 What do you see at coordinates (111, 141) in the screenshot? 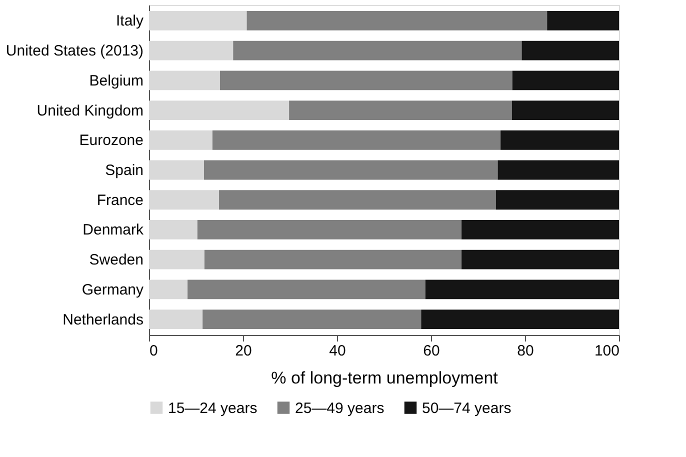
I see `y-tick-label: Eurozone` at bounding box center [111, 141].